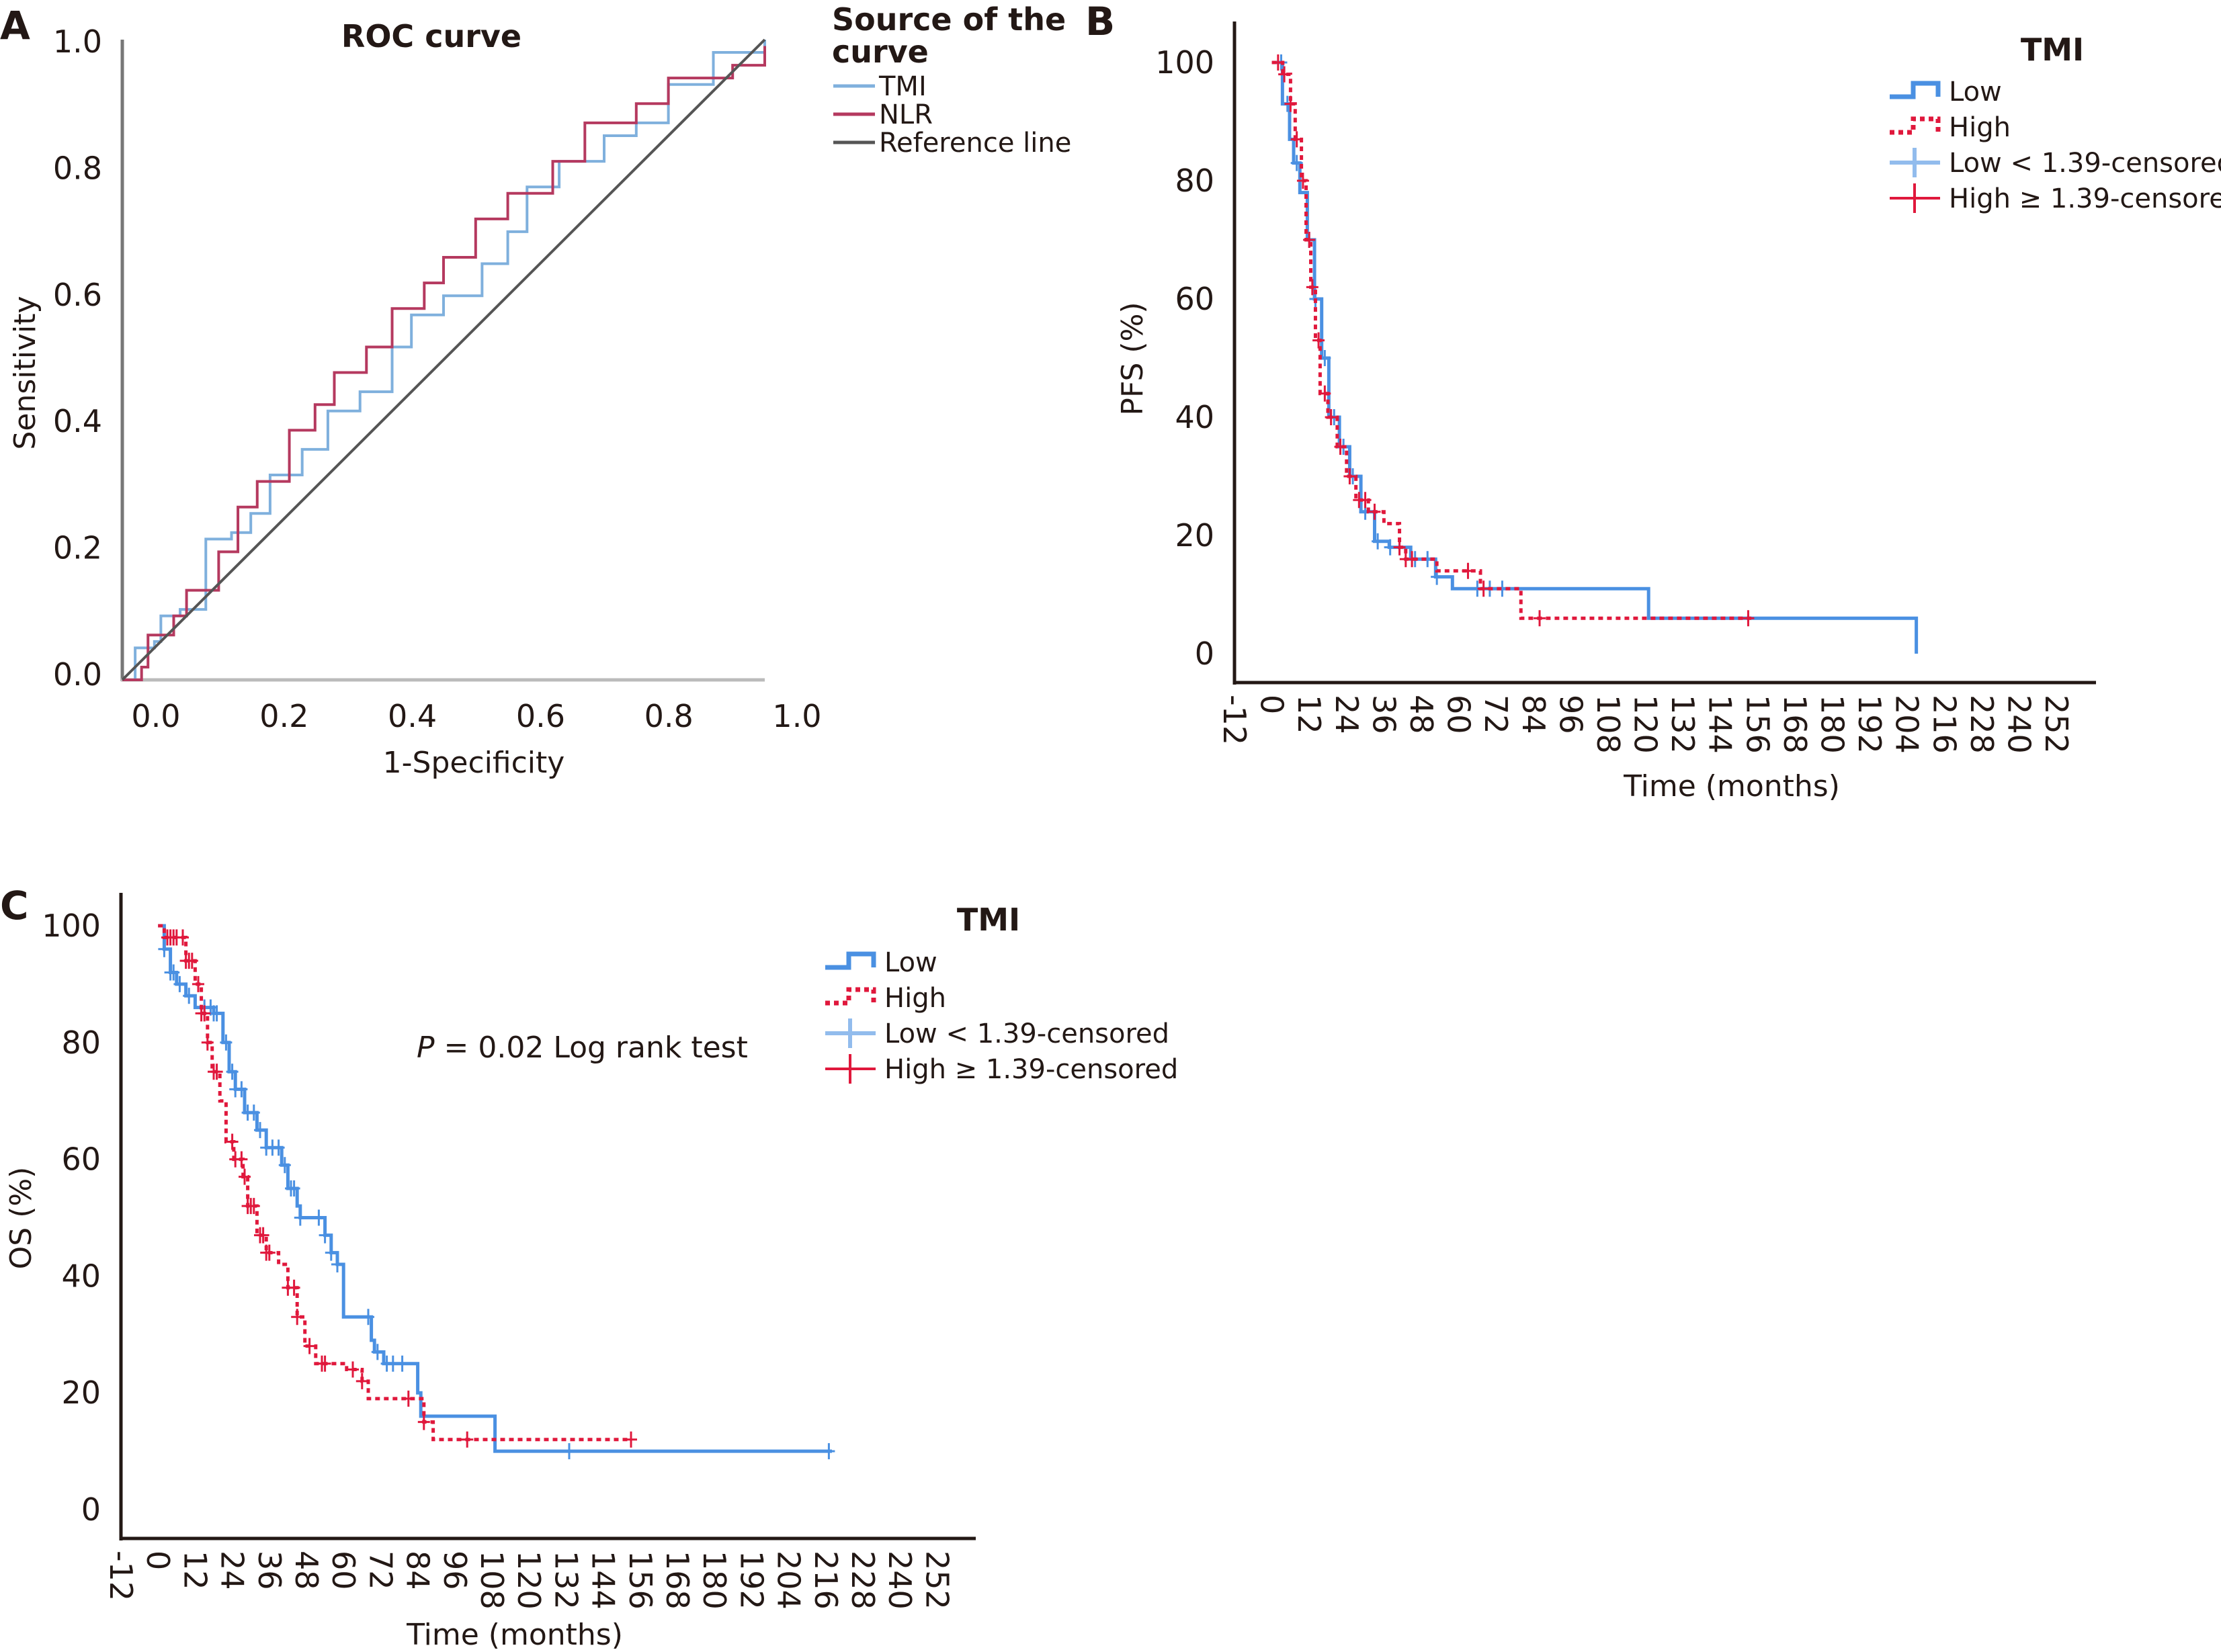  I want to click on pfs-y-tick-label: 80, so click(1194, 181).